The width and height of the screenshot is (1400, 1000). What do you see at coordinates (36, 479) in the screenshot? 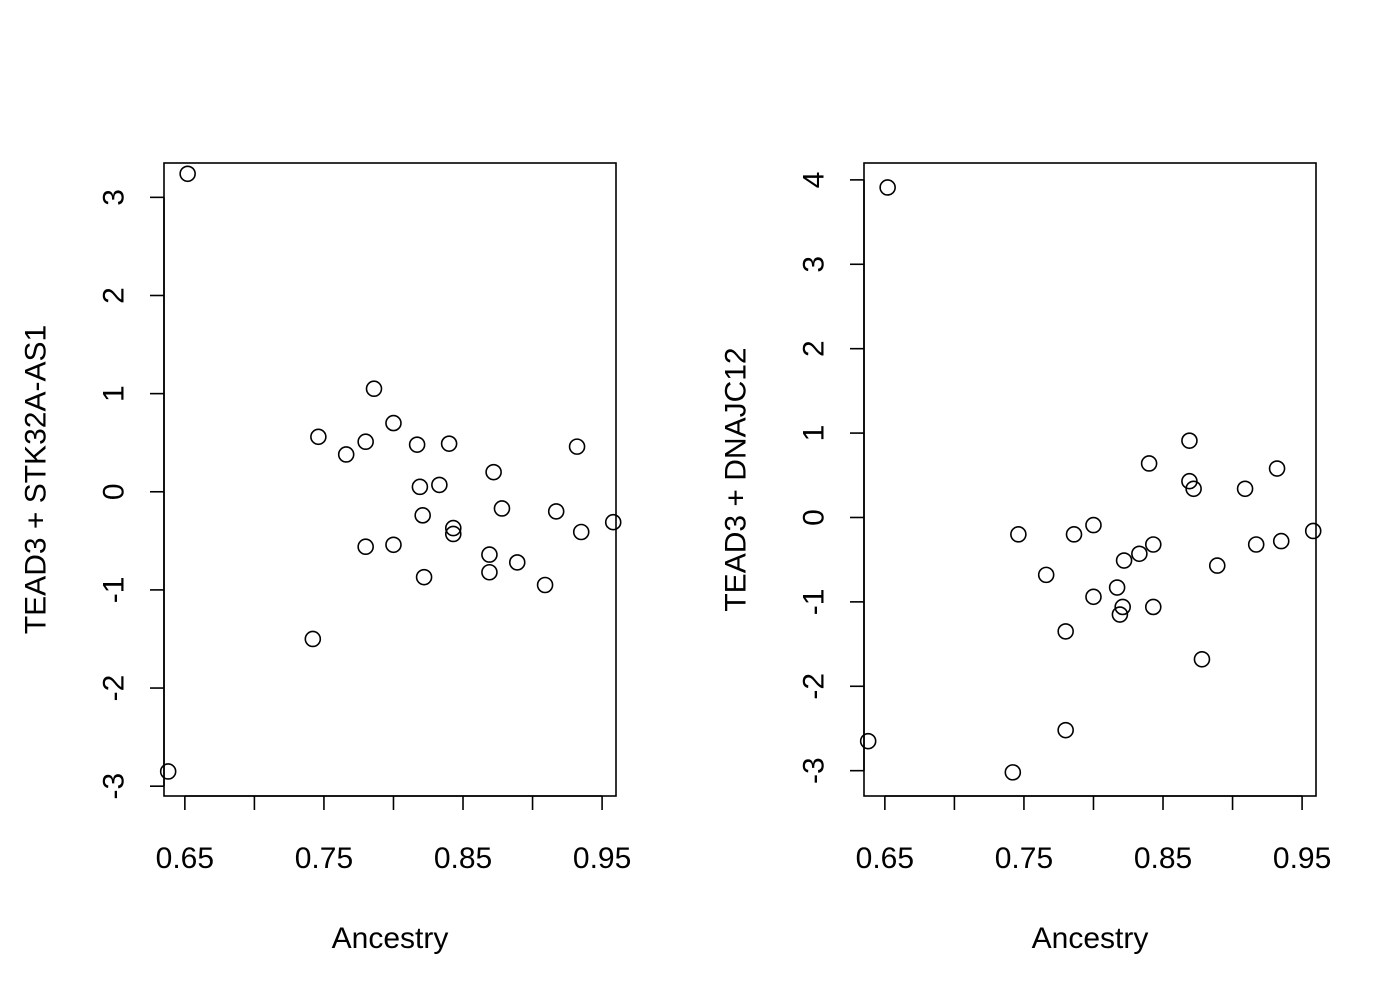
I see `y-axis-label: TEAD3 + STK32A-AS1` at bounding box center [36, 479].